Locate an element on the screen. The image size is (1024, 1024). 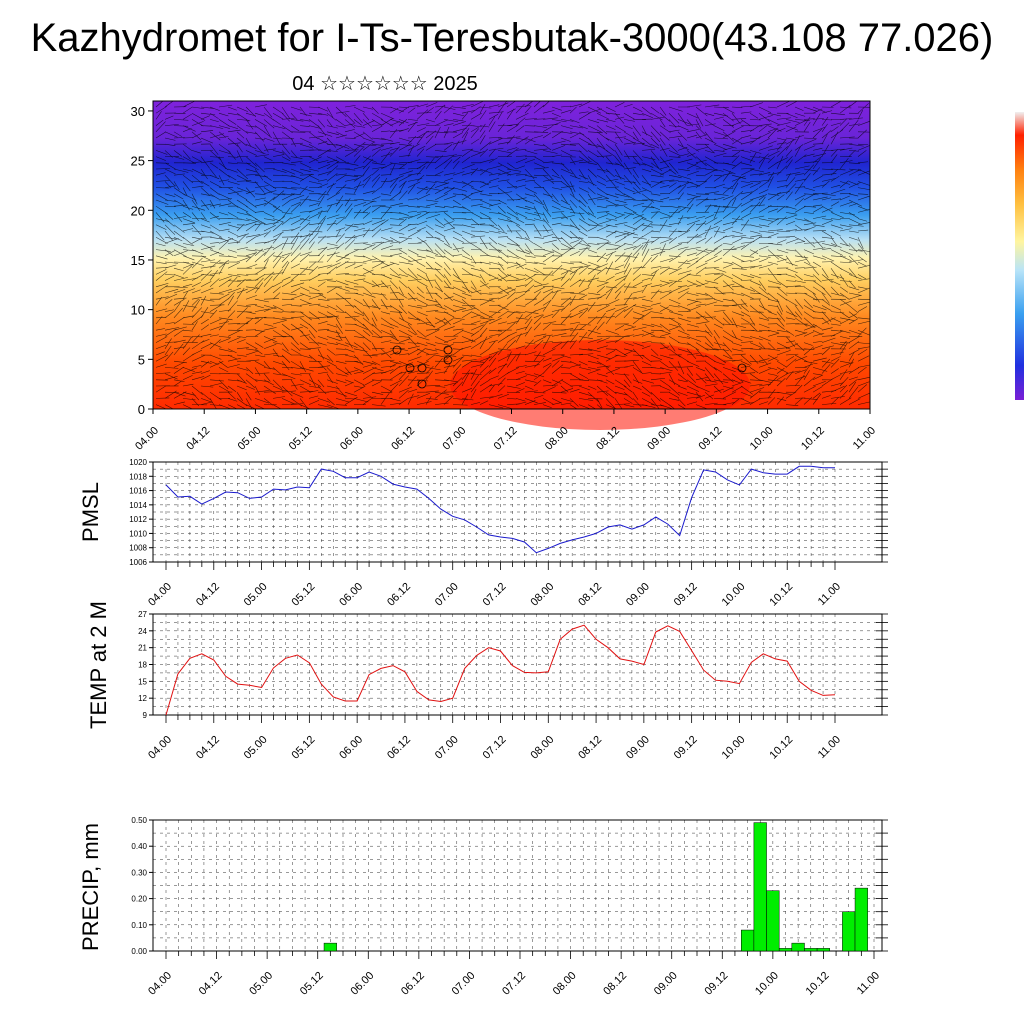
chart-subtitle: 04 ☆☆☆☆☆☆ 2025 is located at coordinates (385, 84).